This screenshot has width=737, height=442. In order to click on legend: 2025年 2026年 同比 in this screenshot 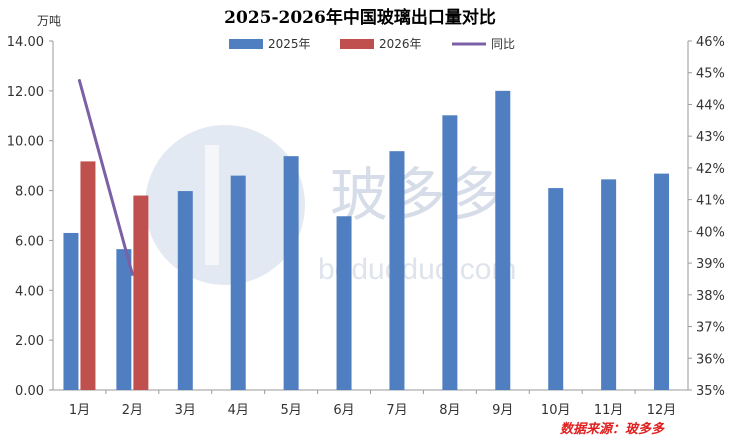, I will do `click(372, 44)`.